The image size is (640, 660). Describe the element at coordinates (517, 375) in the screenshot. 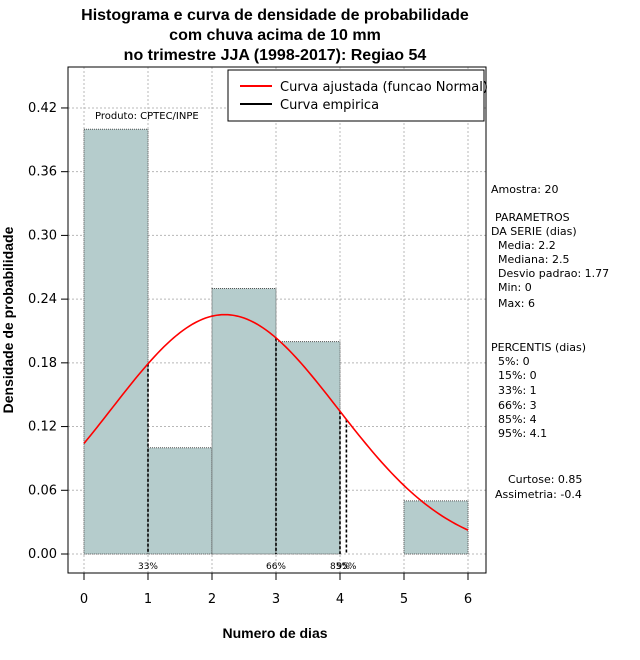

I see `stat-p15: 15%: 0` at that location.